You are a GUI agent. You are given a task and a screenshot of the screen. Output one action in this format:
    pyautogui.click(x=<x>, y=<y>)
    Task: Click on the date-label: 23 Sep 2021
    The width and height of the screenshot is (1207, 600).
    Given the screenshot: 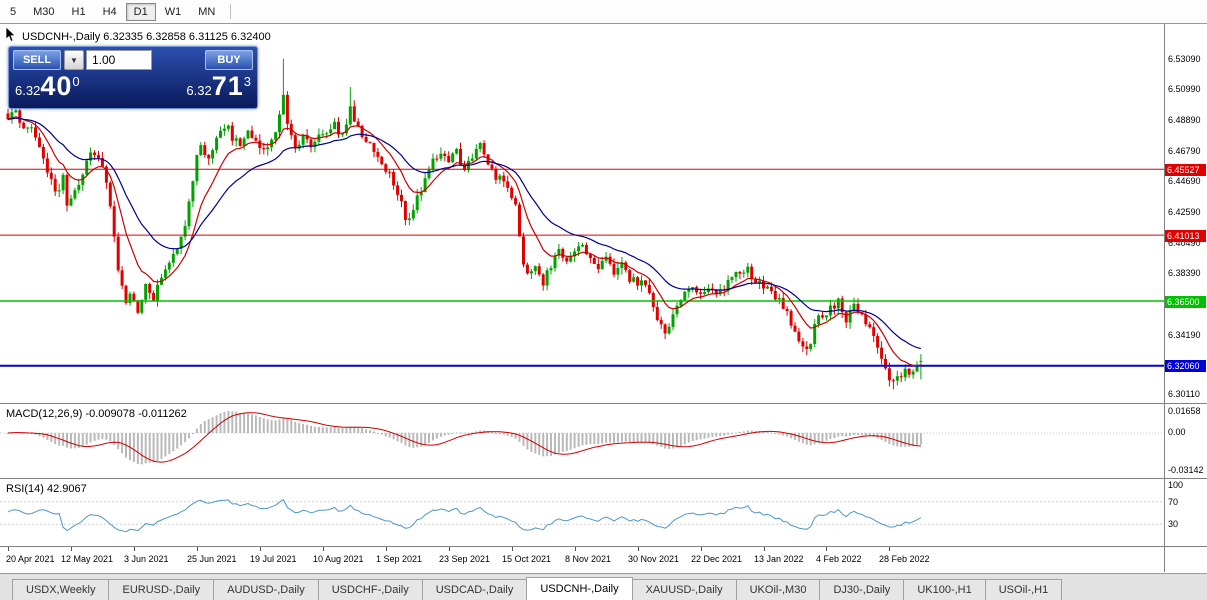 What is the action you would take?
    pyautogui.click(x=465, y=559)
    